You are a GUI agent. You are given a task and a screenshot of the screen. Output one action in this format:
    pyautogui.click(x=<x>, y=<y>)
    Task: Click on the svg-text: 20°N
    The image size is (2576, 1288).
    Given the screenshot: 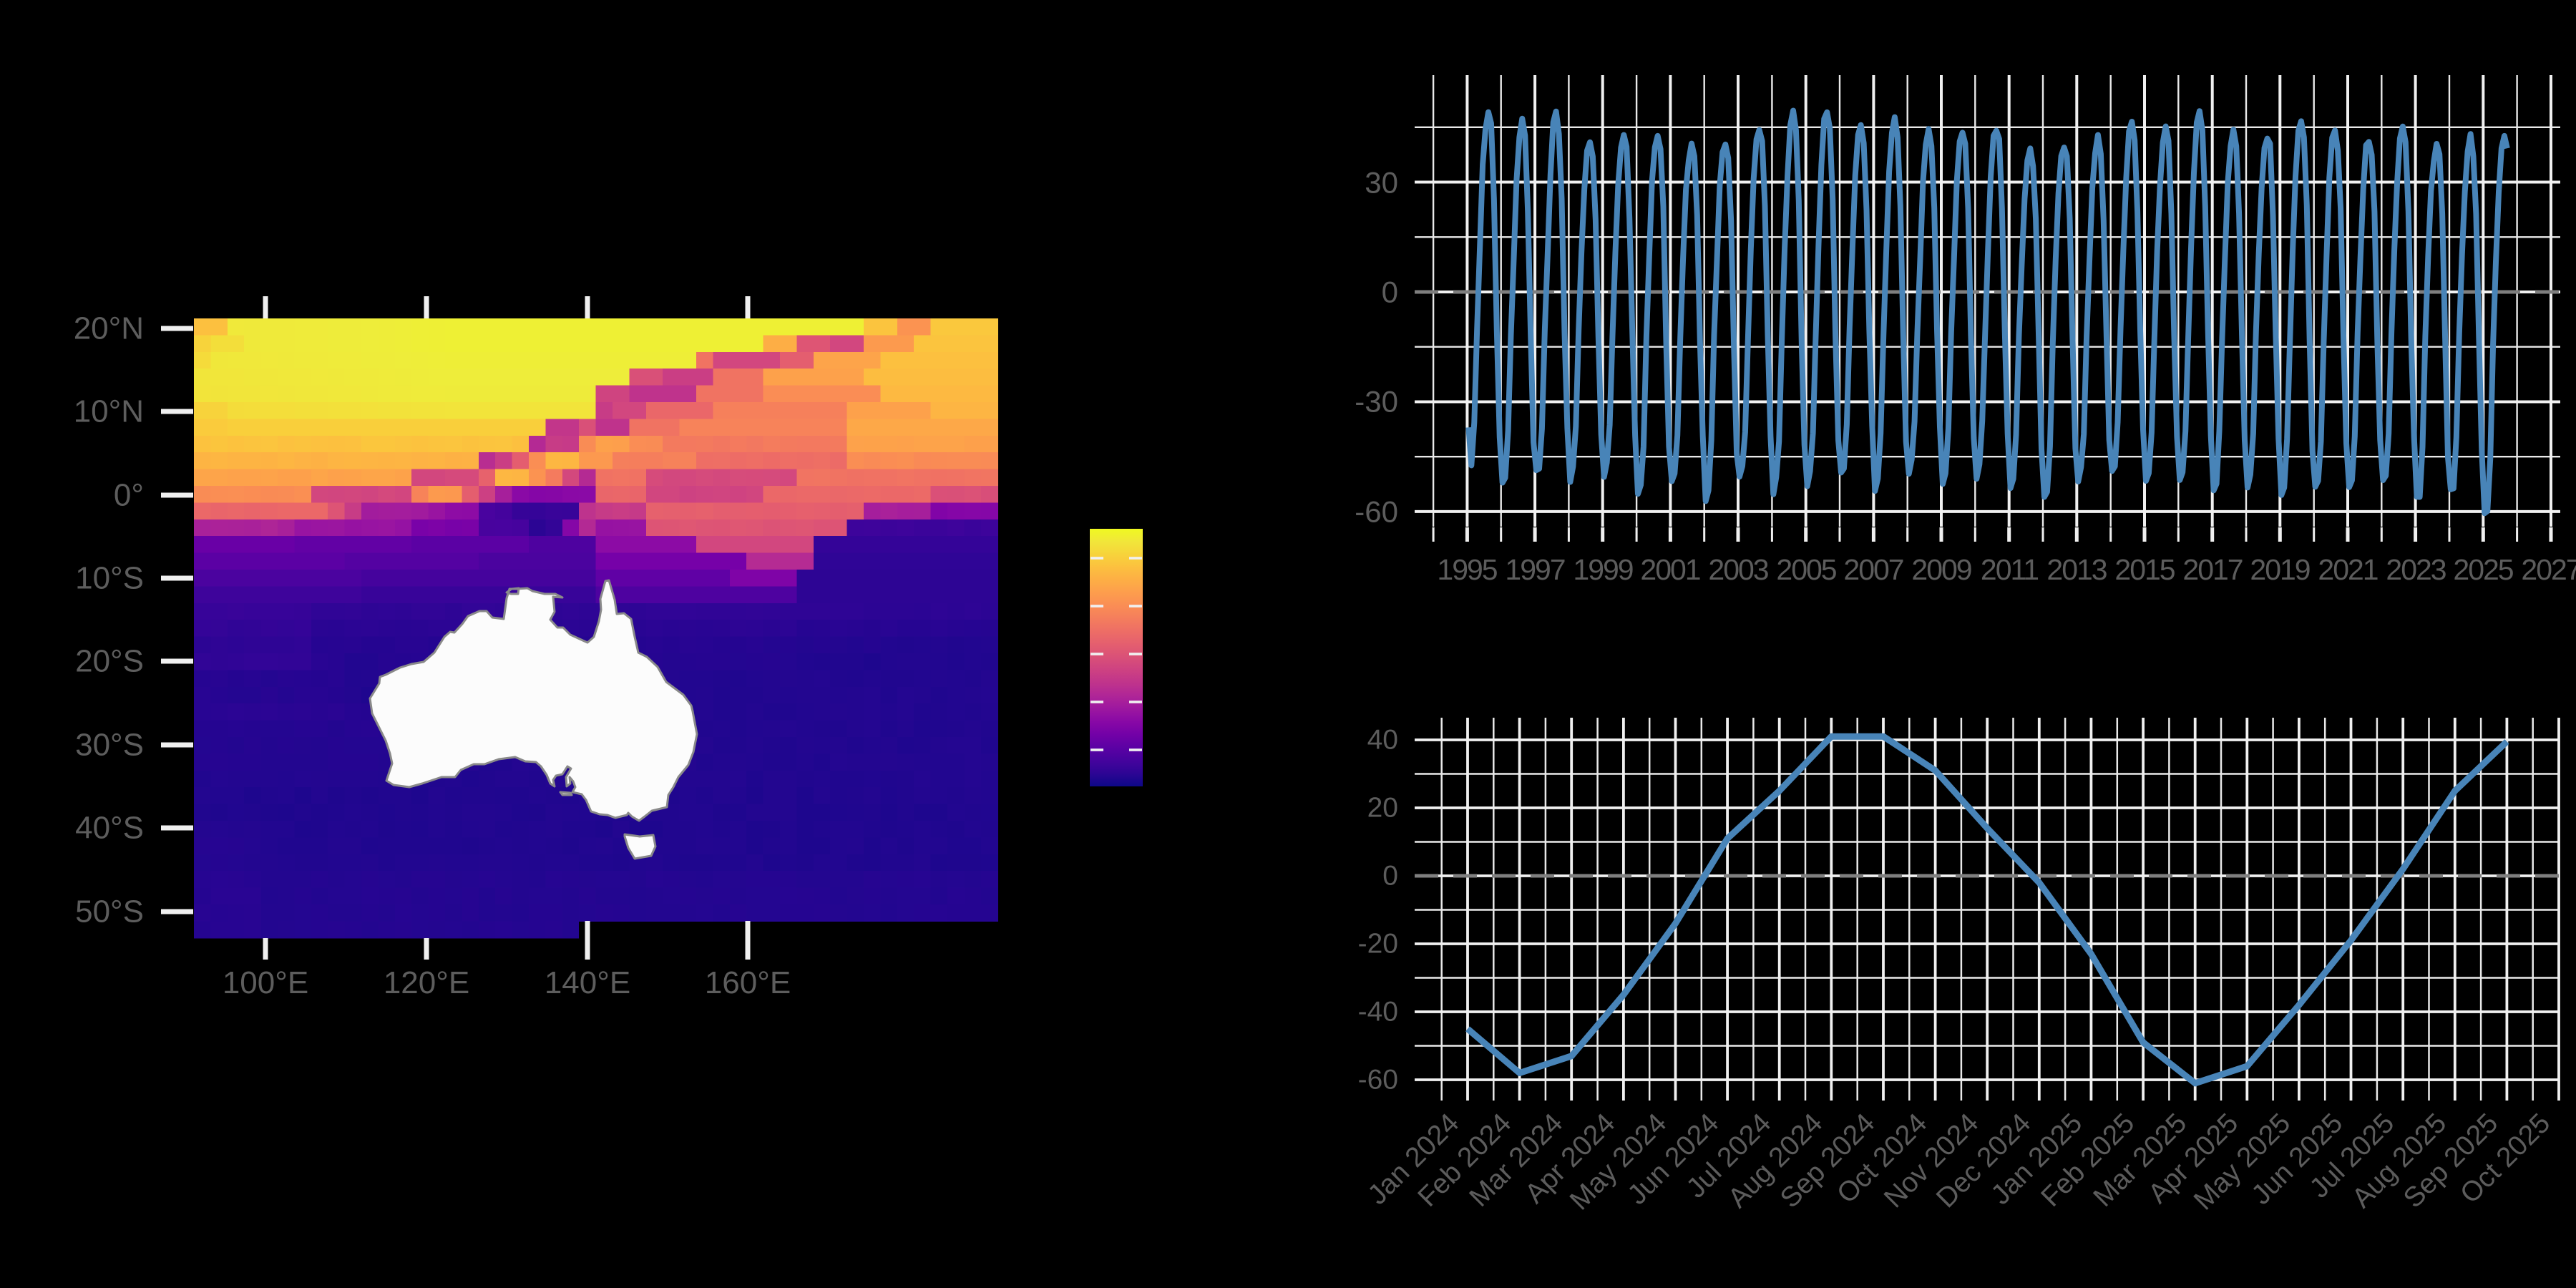 What is the action you would take?
    pyautogui.click(x=109, y=328)
    